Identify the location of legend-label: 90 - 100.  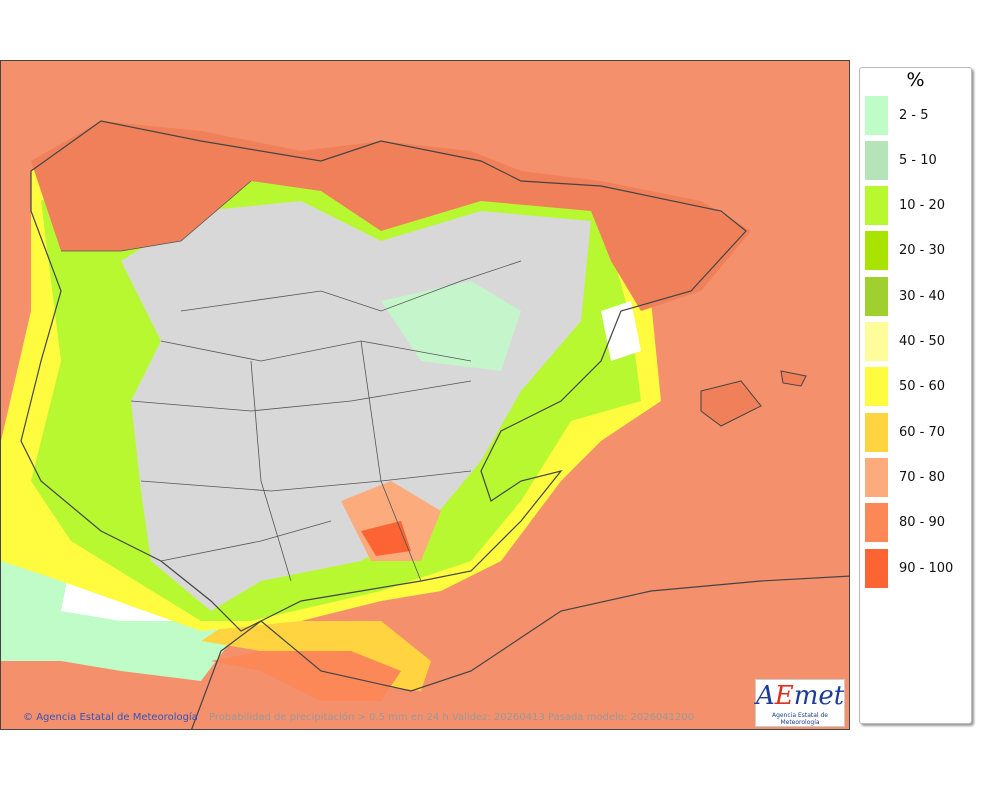
(926, 568).